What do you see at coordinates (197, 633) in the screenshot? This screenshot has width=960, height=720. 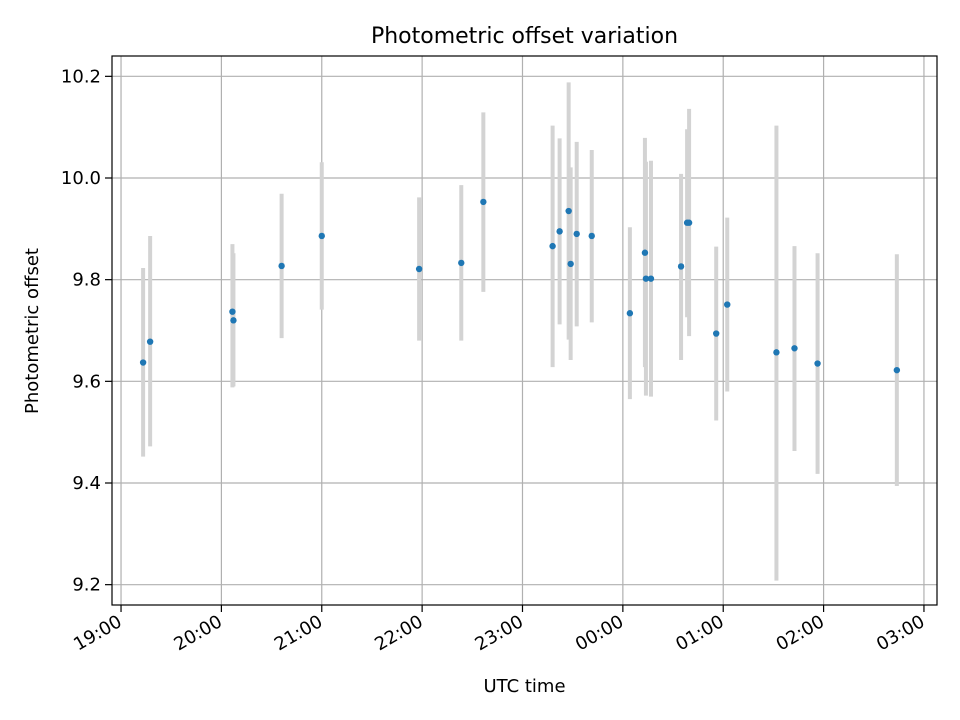 I see `x-tick-label: 20:00` at bounding box center [197, 633].